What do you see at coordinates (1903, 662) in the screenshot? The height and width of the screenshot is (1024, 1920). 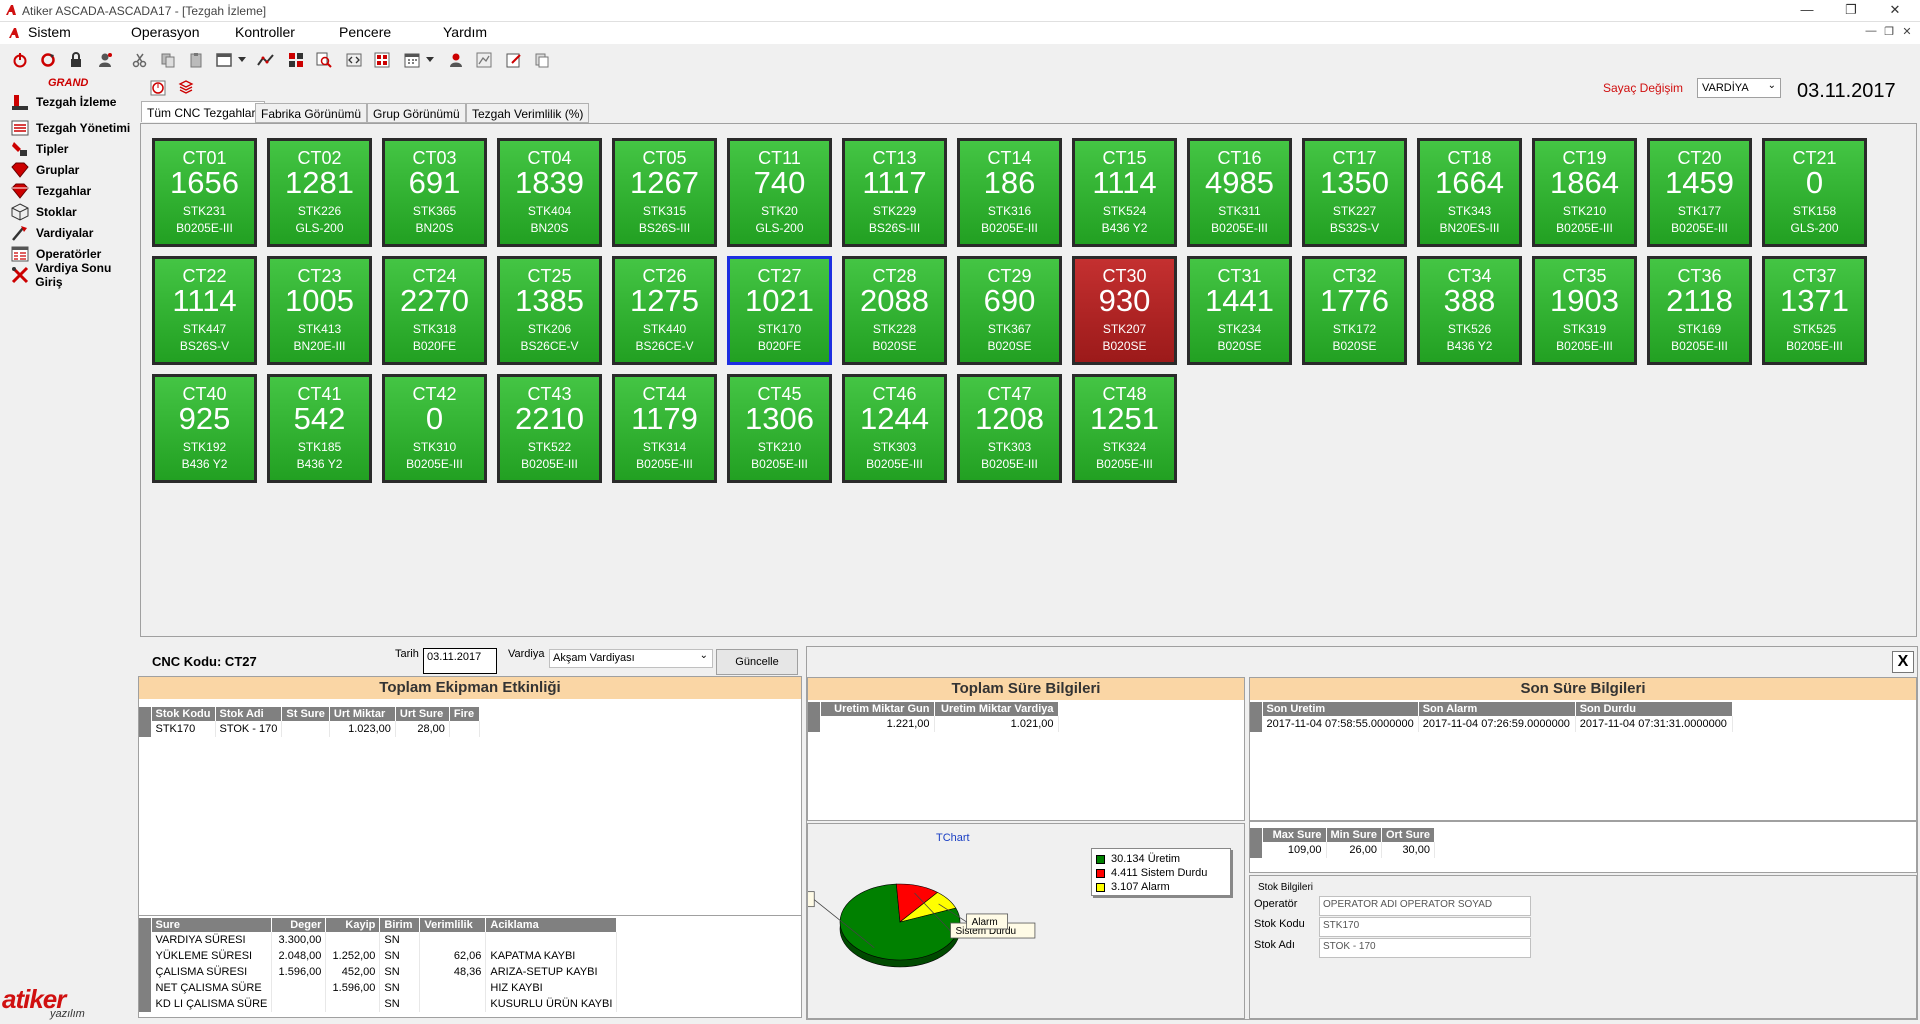 I see `close-detail-button: X` at bounding box center [1903, 662].